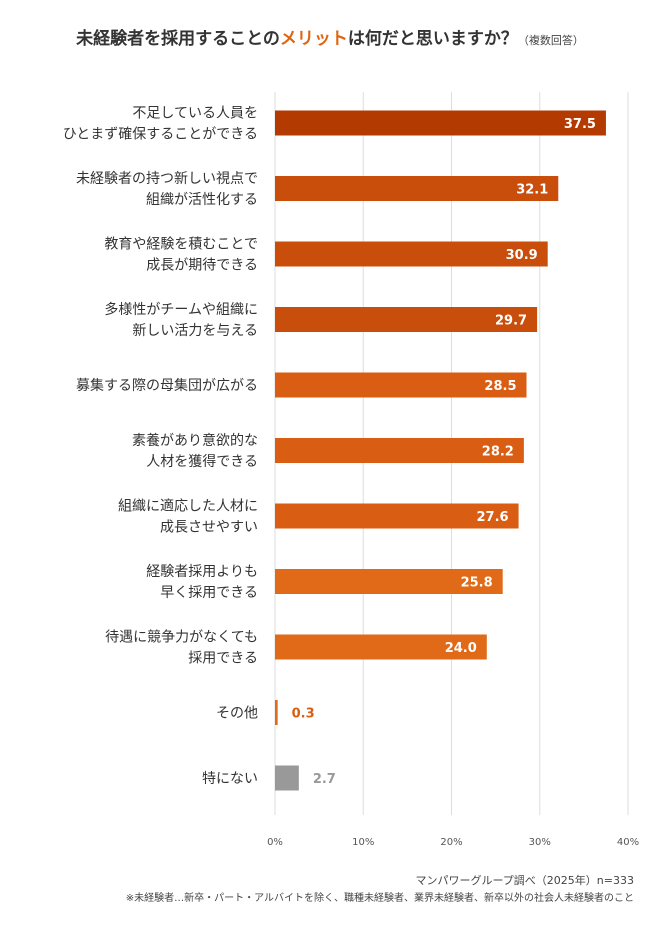  Describe the element at coordinates (313, 39) in the screenshot. I see `title-accent: メリット` at that location.